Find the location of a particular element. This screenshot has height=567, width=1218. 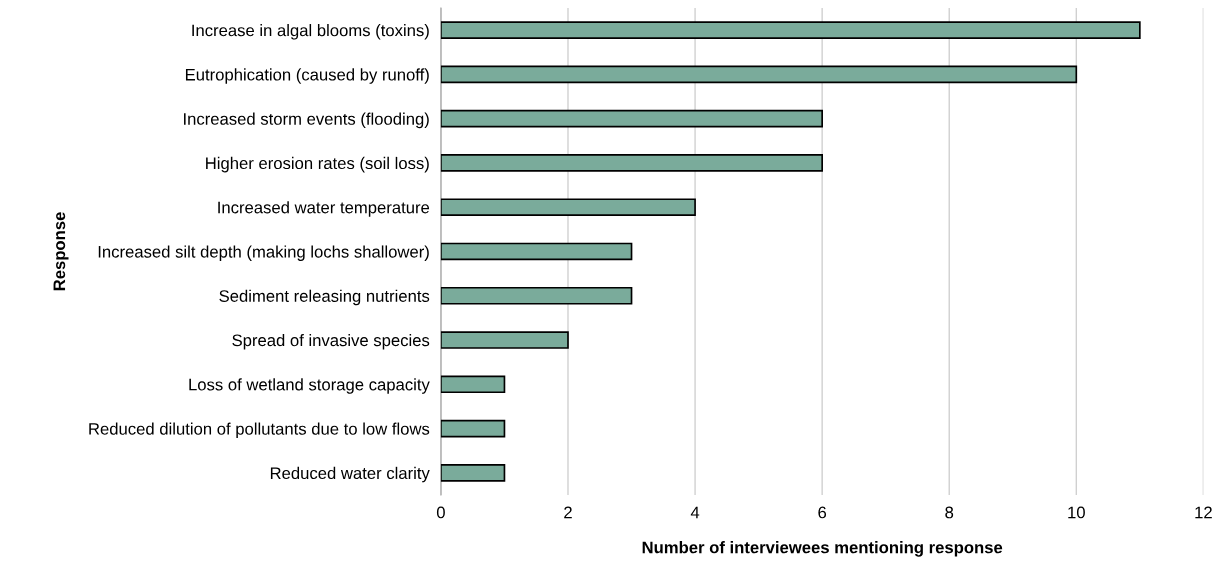

y-tick-label: Spread of invasive species is located at coordinates (331, 341).